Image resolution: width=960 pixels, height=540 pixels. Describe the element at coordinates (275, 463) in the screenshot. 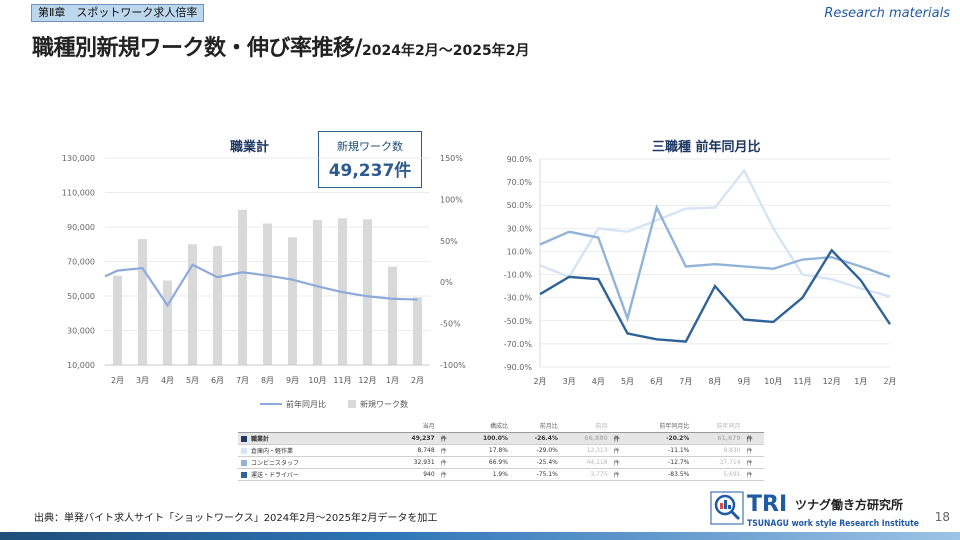

I see `row-label: コンビニスタッフ` at that location.